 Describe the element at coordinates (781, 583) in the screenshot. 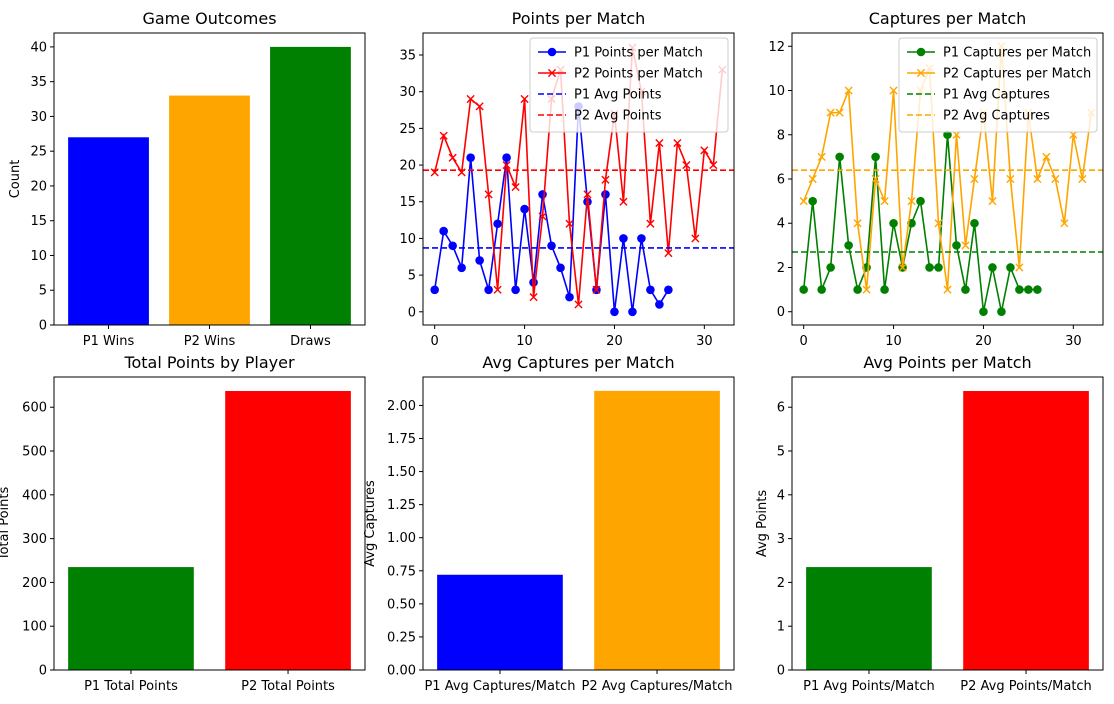

I see `y-tick-label: 2` at that location.